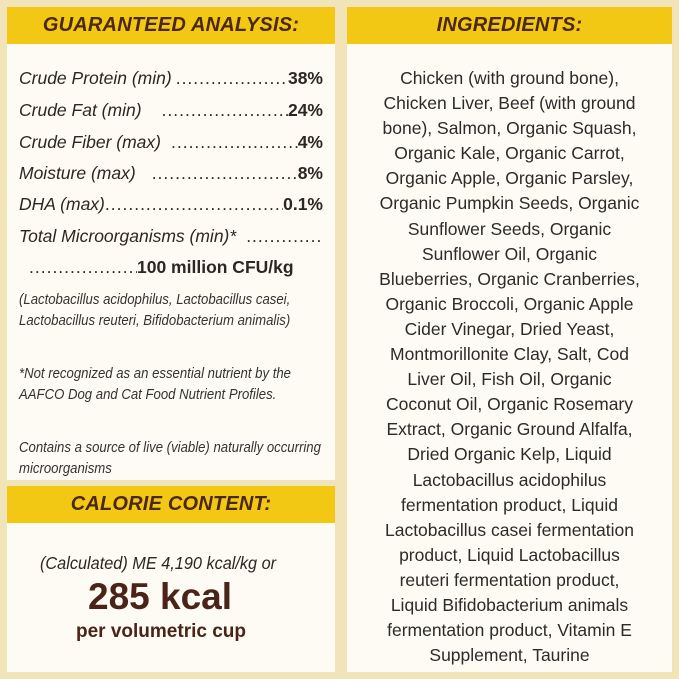 This screenshot has height=679, width=679. What do you see at coordinates (160, 596) in the screenshot?
I see `calorie-kcal: 285 kcal` at bounding box center [160, 596].